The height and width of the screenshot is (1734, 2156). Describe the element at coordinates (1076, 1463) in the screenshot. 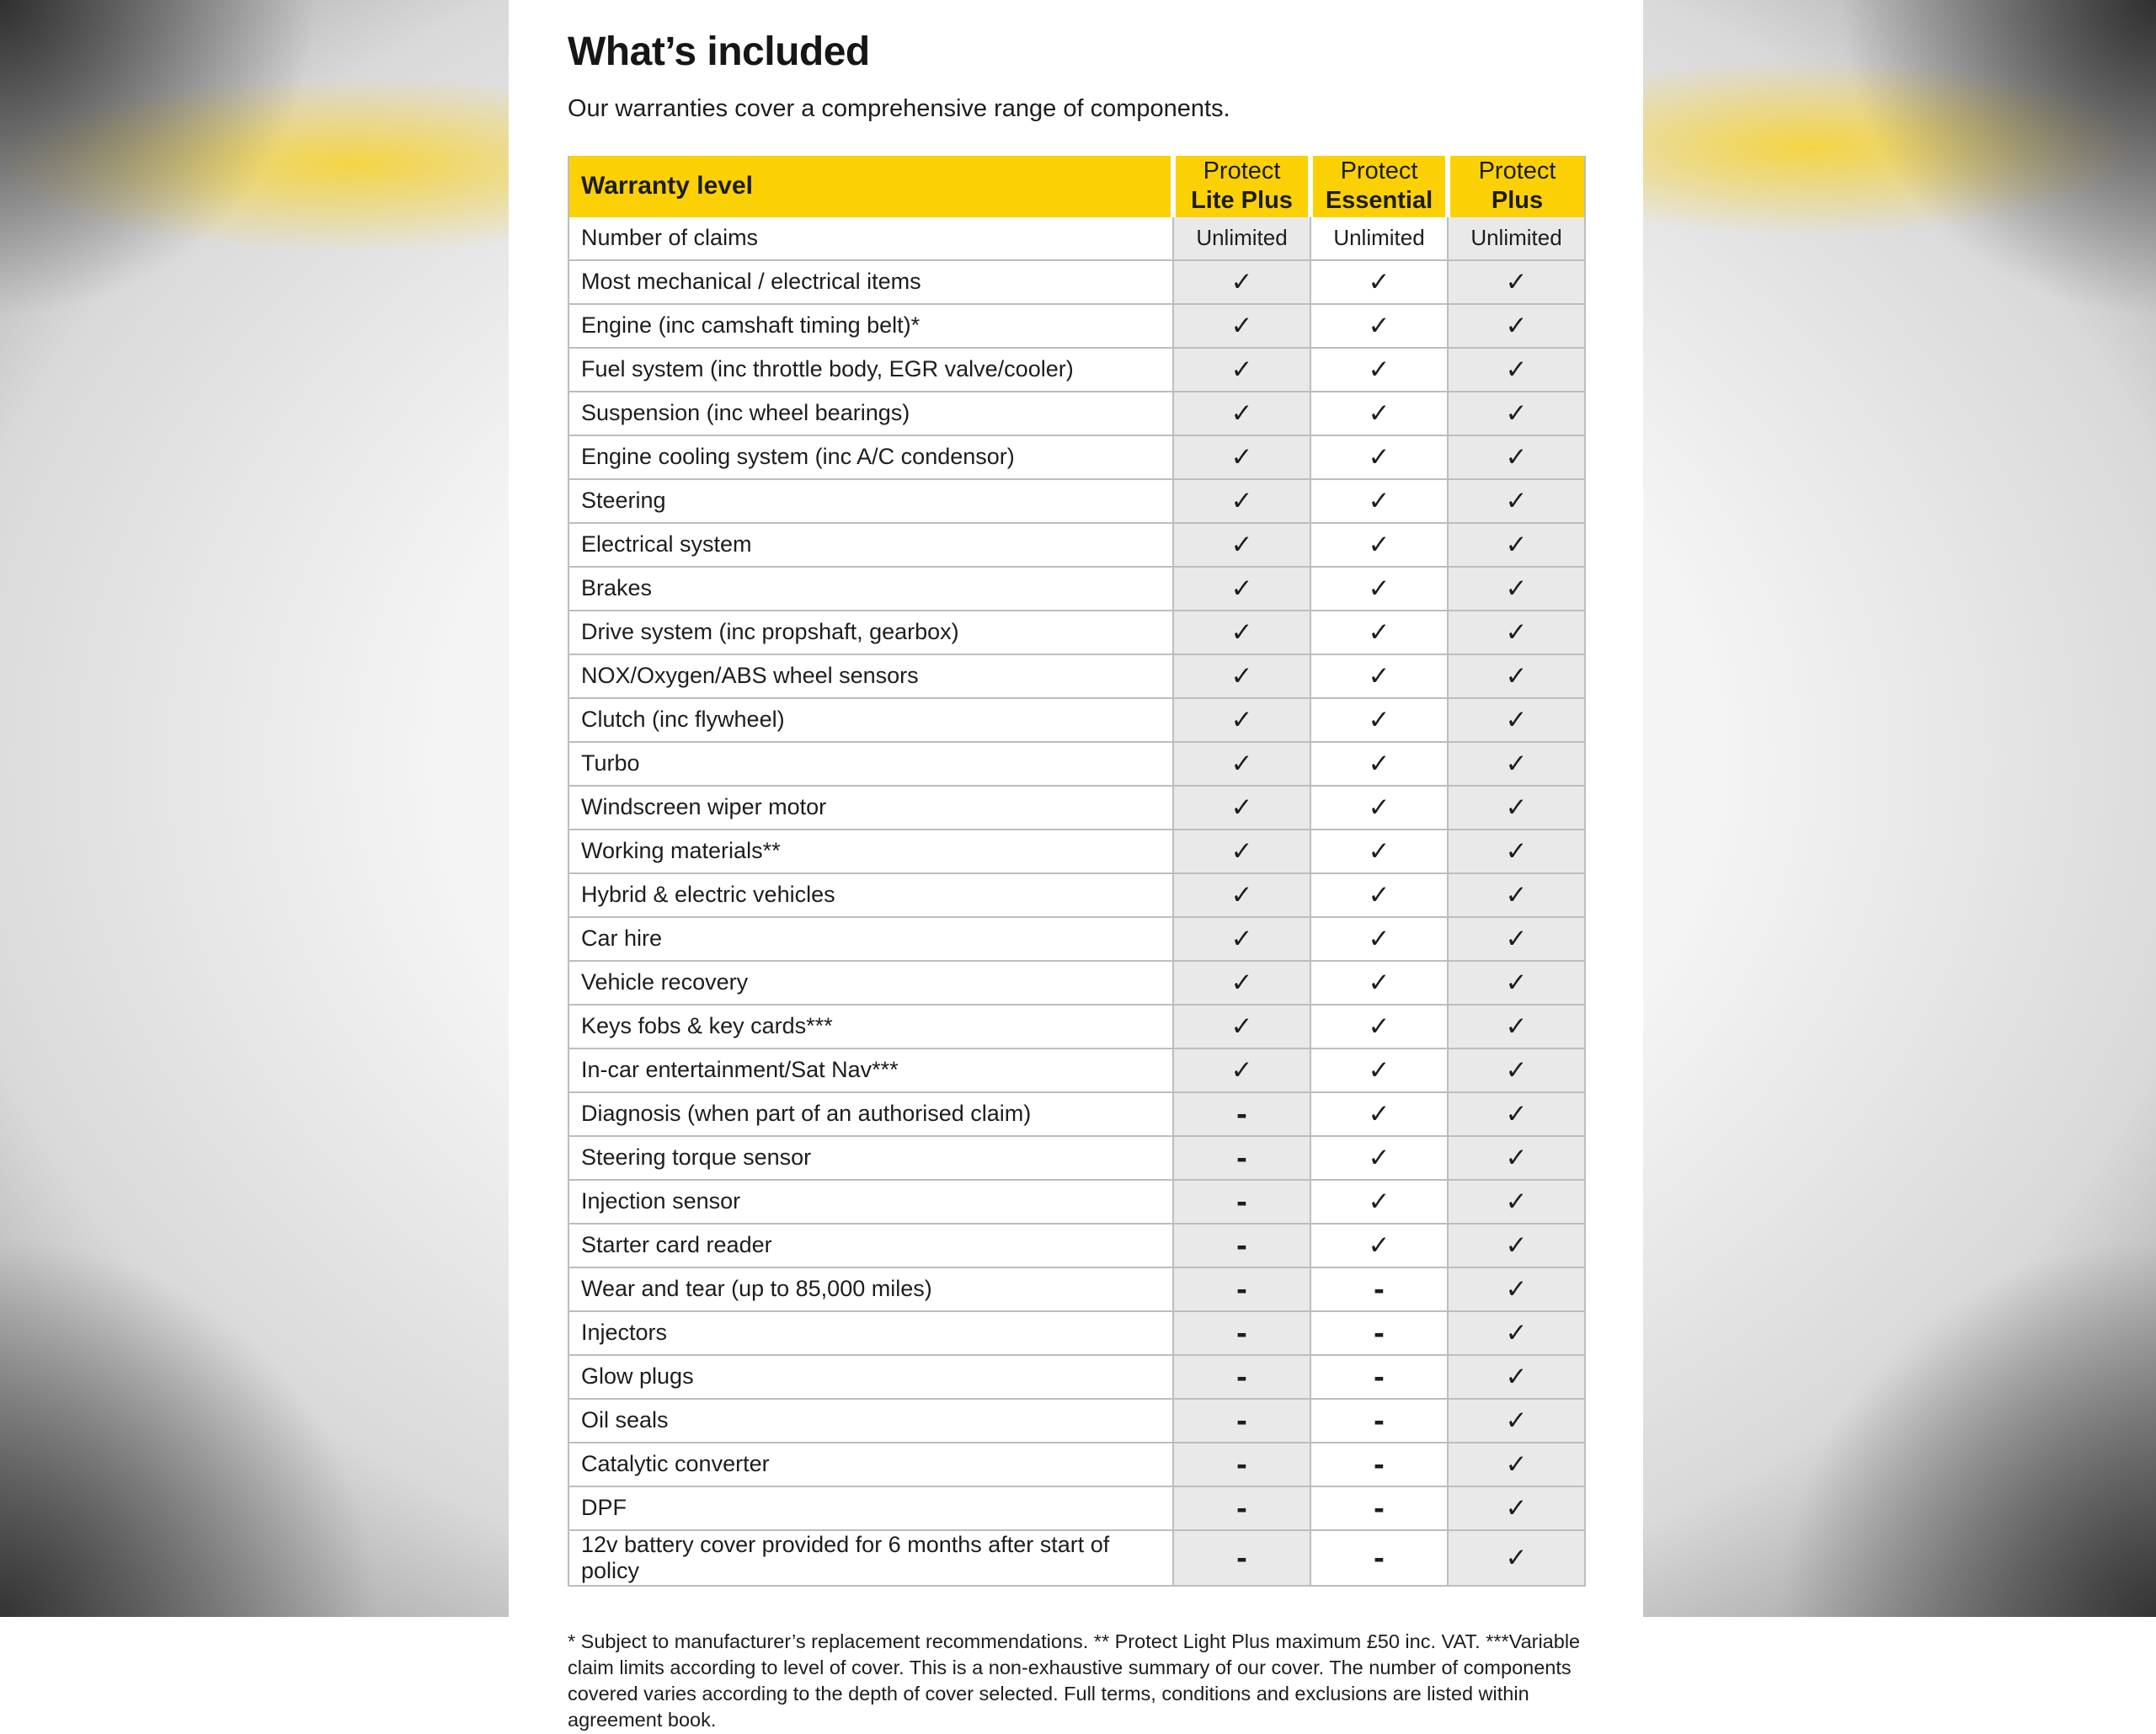

I see `table-row: Catalytic converter - - ✓` at that location.